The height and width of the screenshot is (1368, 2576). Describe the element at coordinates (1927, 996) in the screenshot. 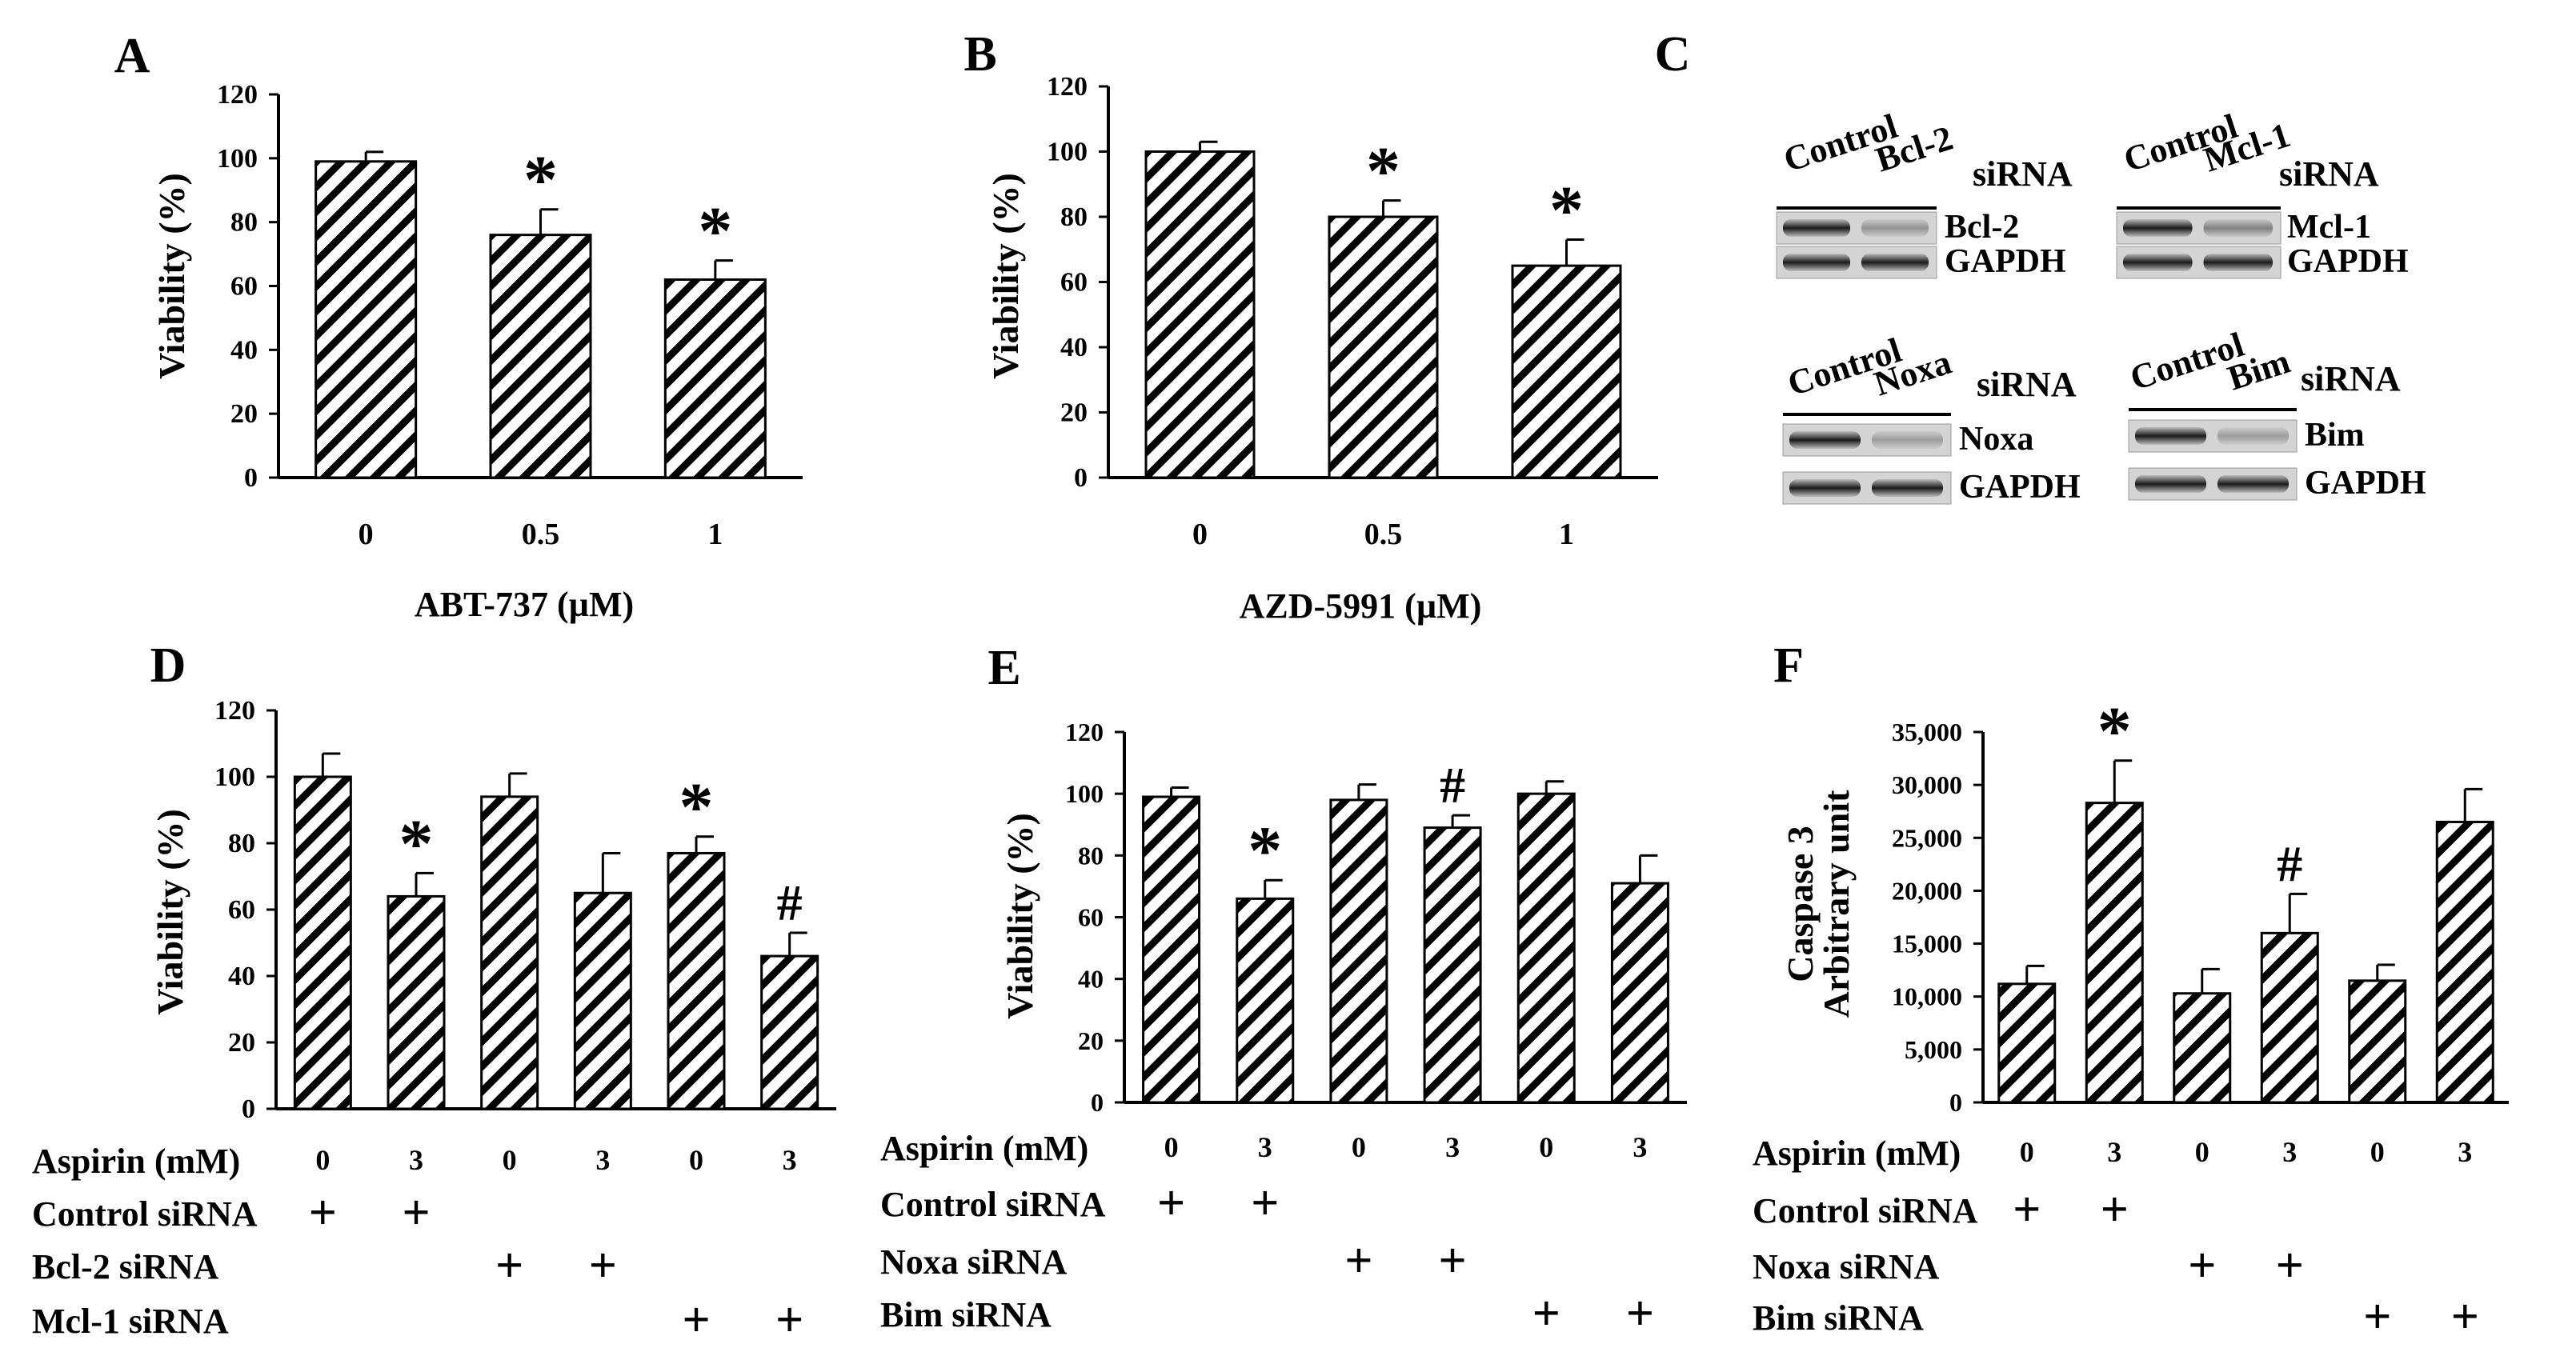

I see `y-tick-label: 10,000` at that location.